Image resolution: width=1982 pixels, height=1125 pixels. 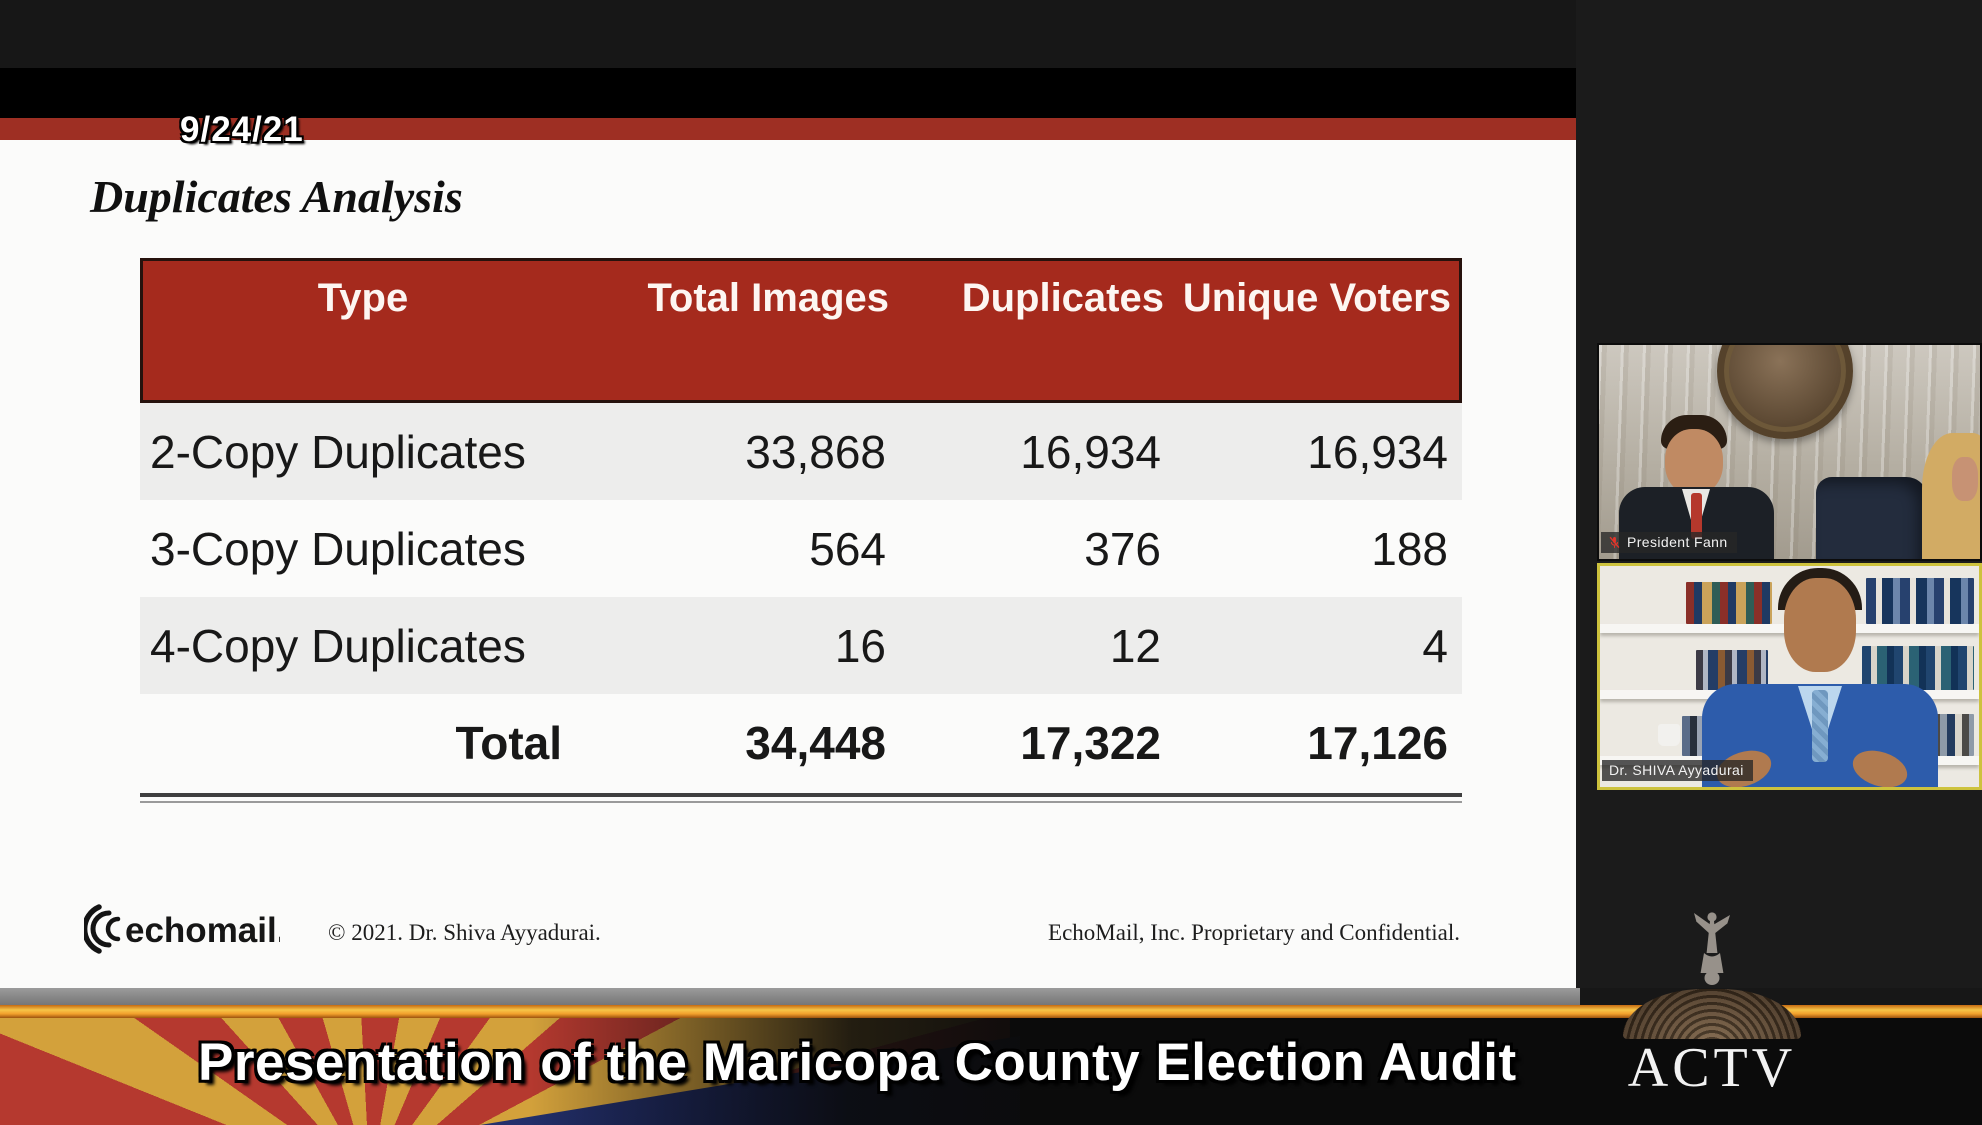 I want to click on cell-total-images: 16, so click(x=860, y=645).